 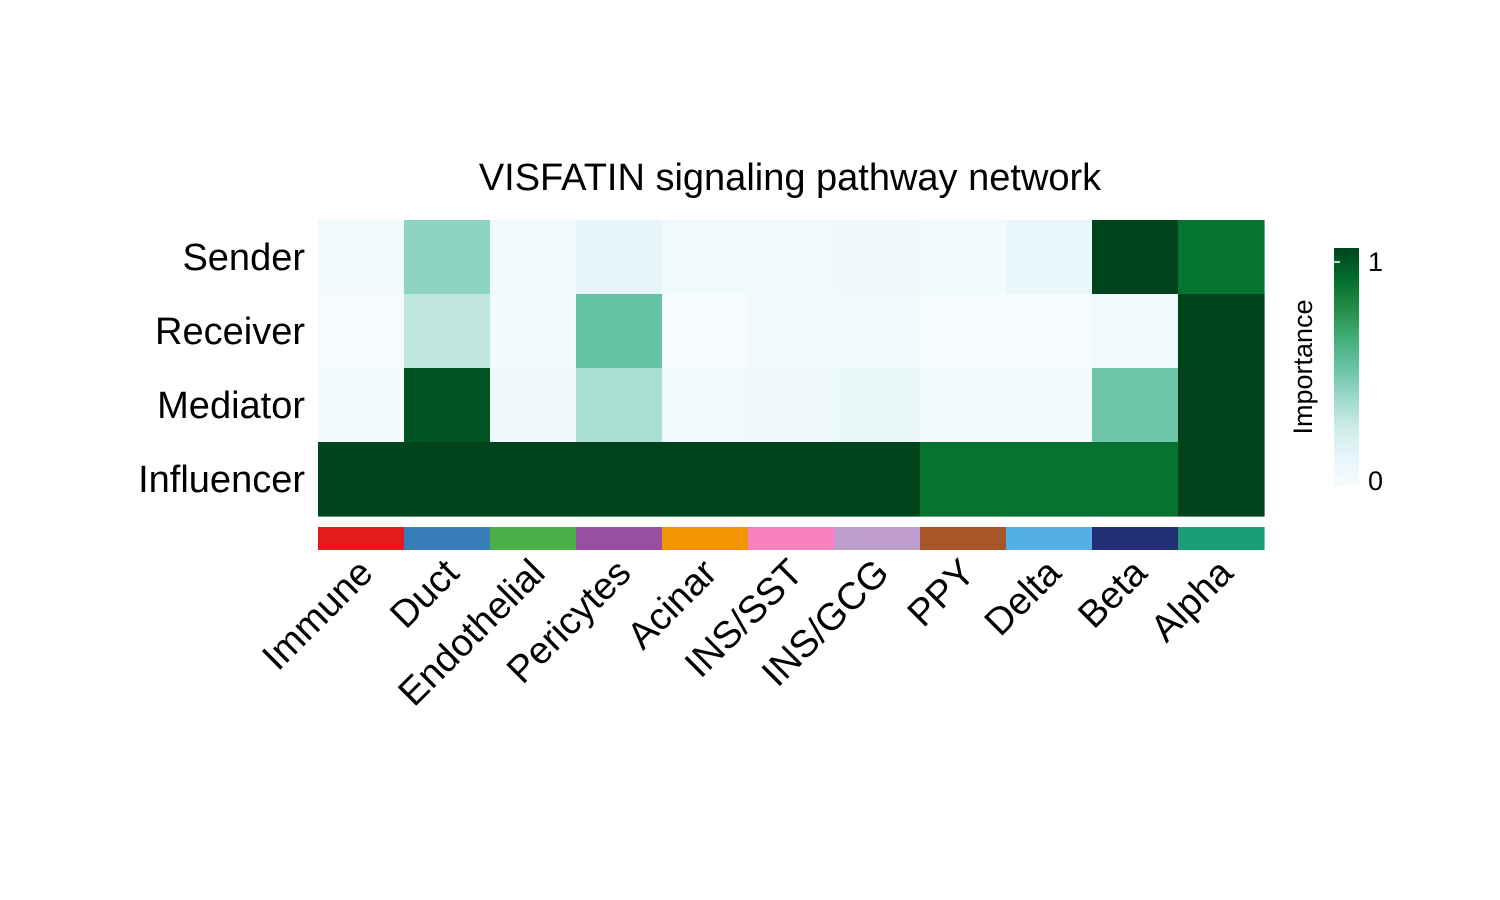 I want to click on colorbar-min-label: 0, so click(x=1375, y=481).